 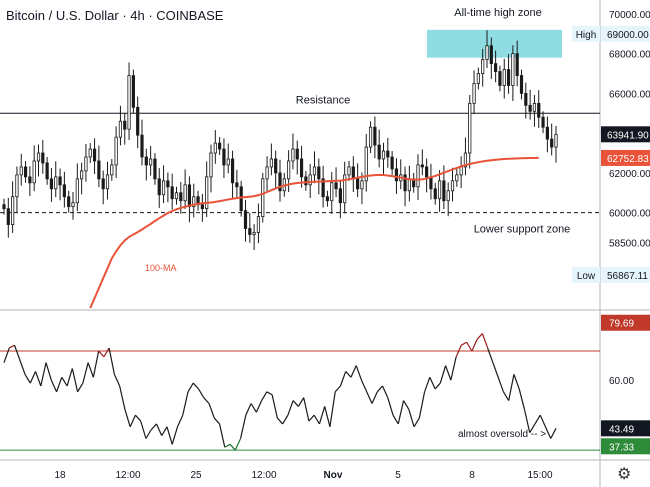 I want to click on rsi-badge-text: 79.69, so click(x=621, y=324).